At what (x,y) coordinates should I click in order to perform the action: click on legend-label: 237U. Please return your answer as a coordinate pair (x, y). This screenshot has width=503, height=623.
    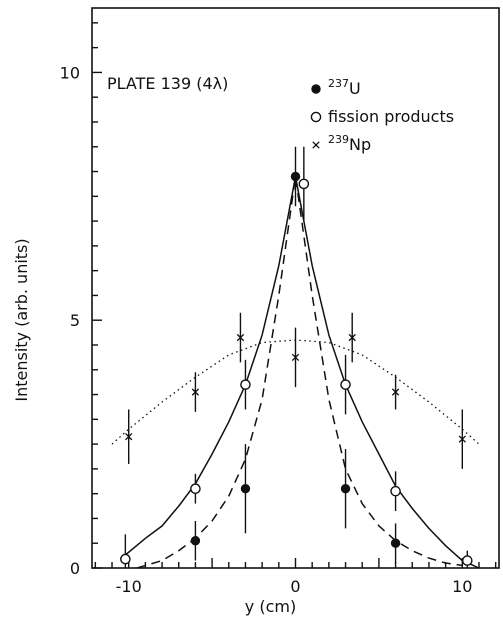
    Looking at the image, I should click on (344, 87).